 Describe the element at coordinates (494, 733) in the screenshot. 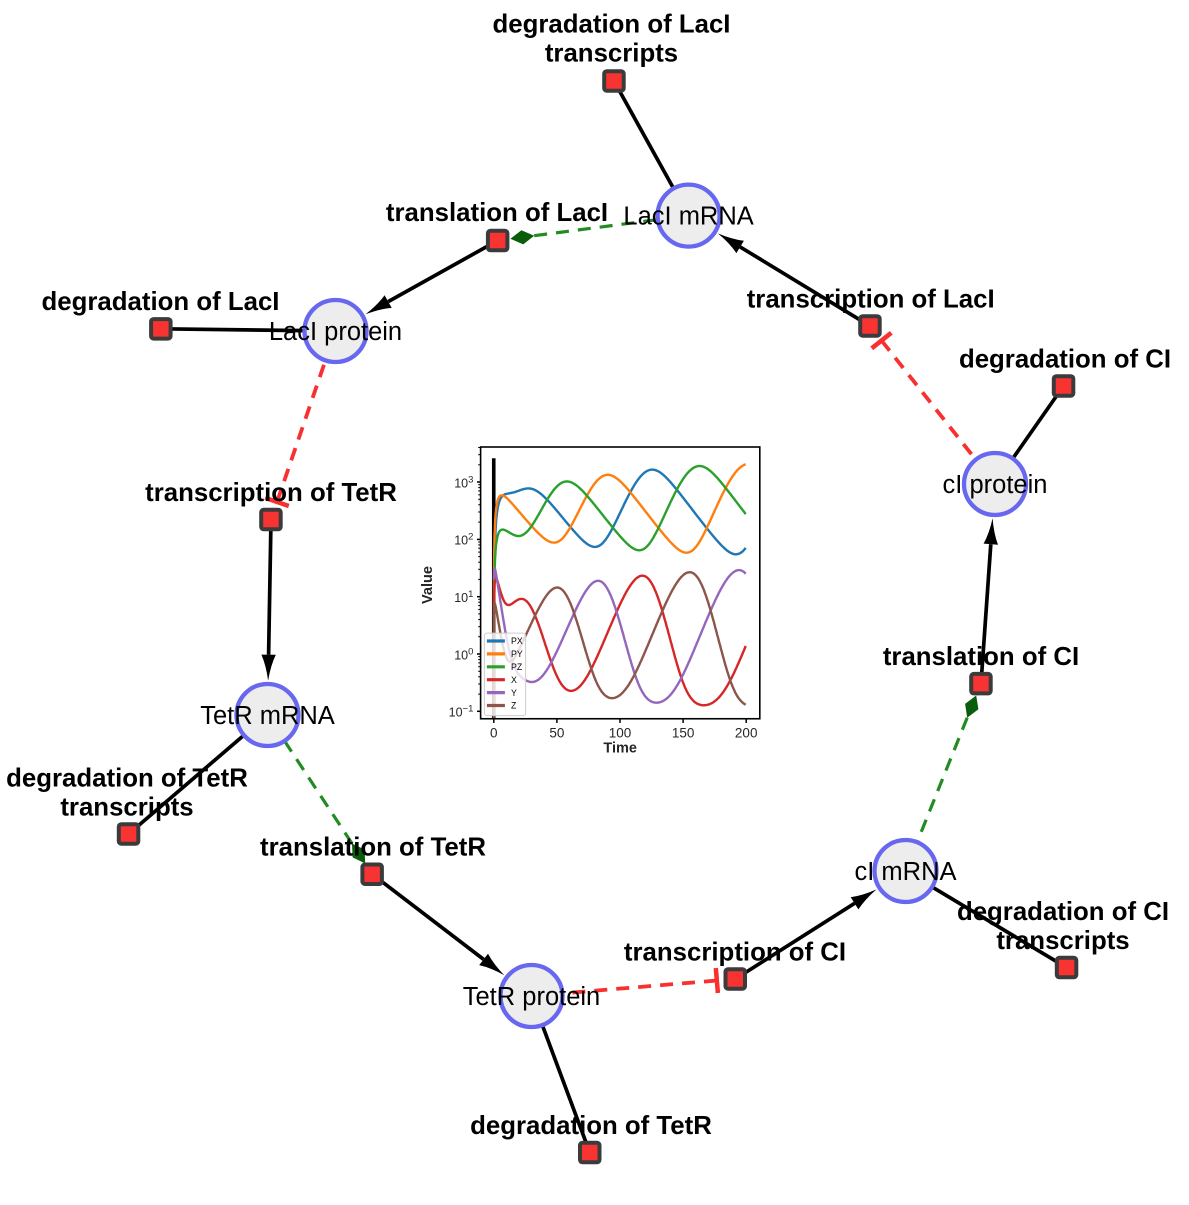

I see `svg-text: 0` at that location.